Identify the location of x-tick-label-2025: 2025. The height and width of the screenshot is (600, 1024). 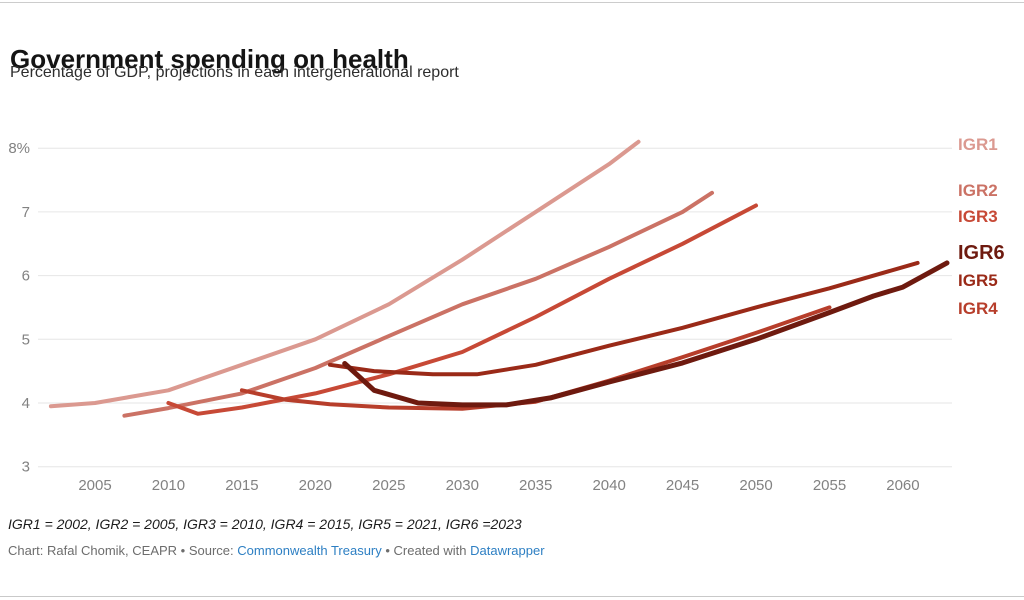
(388, 485).